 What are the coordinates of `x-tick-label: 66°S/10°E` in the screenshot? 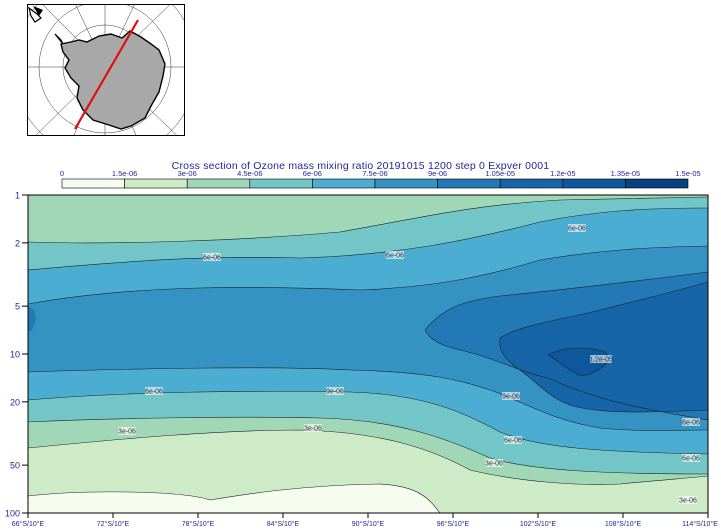 It's located at (28, 524).